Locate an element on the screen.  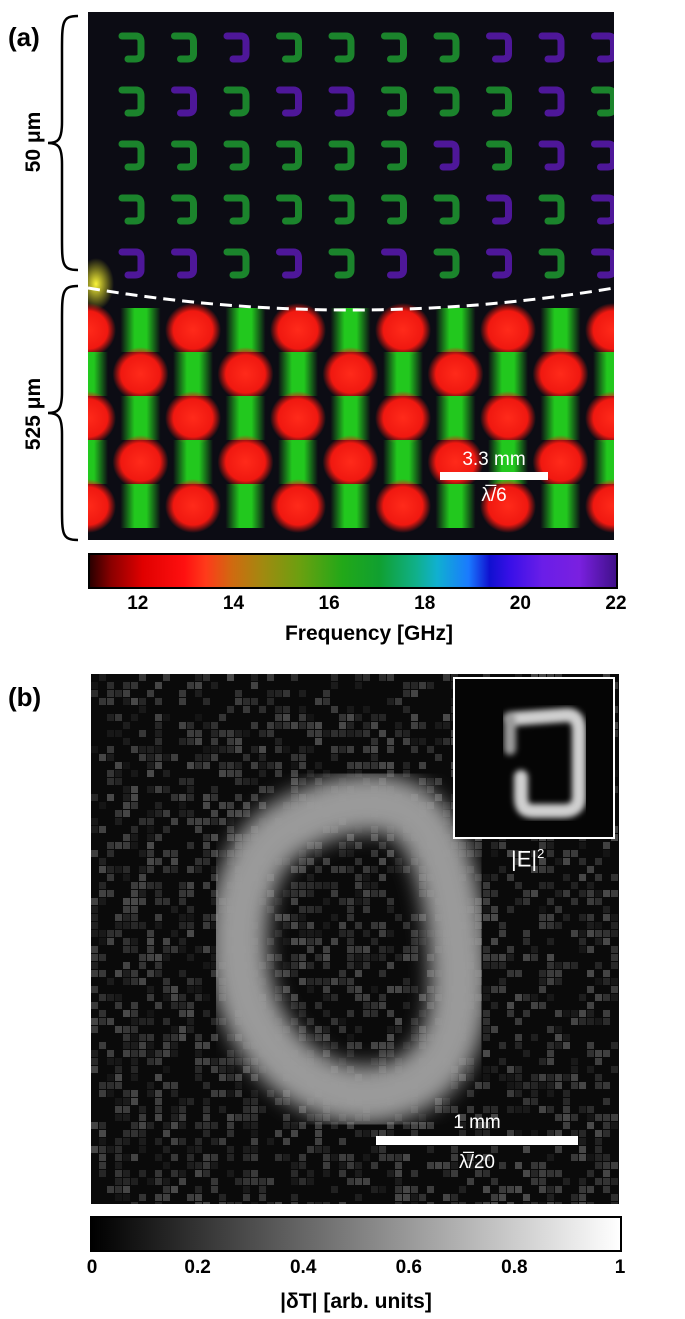
inset-label: |E|2 is located at coordinates (528, 859).